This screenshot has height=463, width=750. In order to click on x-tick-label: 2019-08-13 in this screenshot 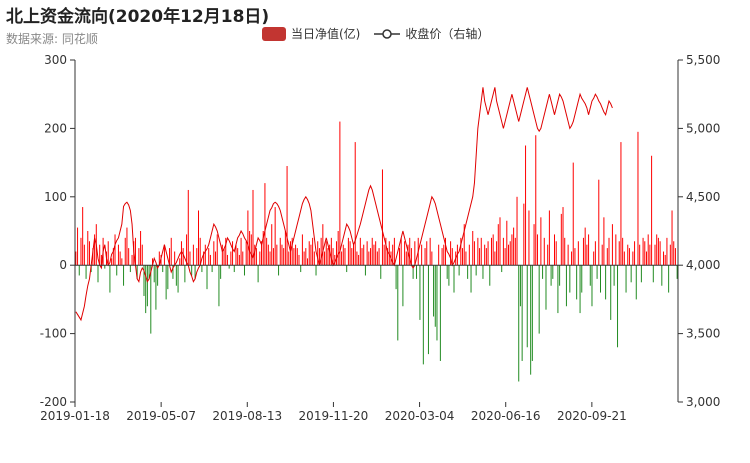, I will do `click(247, 416)`.